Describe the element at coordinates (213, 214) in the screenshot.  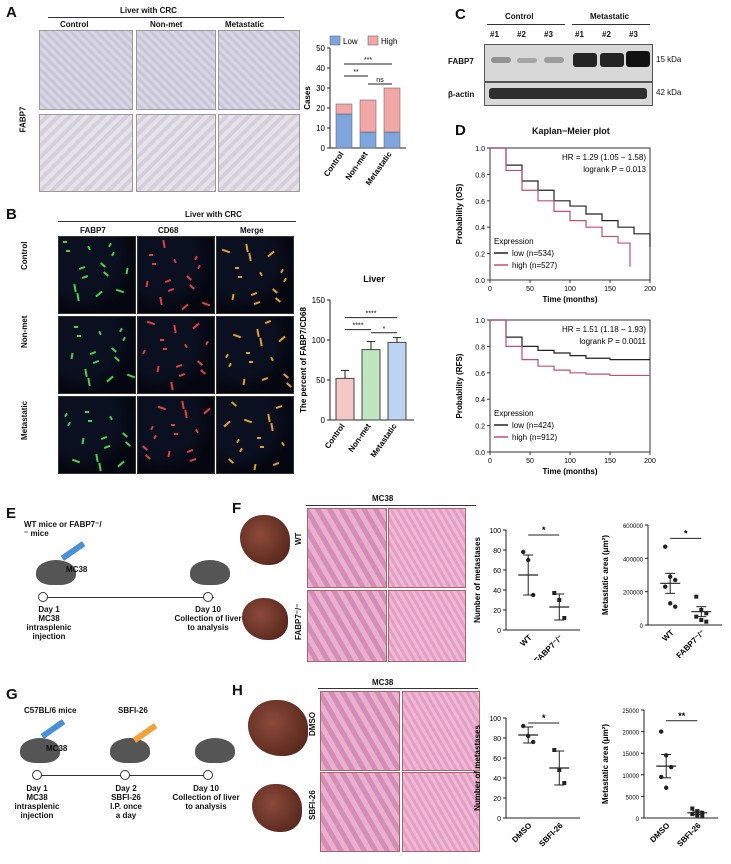
I see `panel-b-header: Liver with CRC` at that location.